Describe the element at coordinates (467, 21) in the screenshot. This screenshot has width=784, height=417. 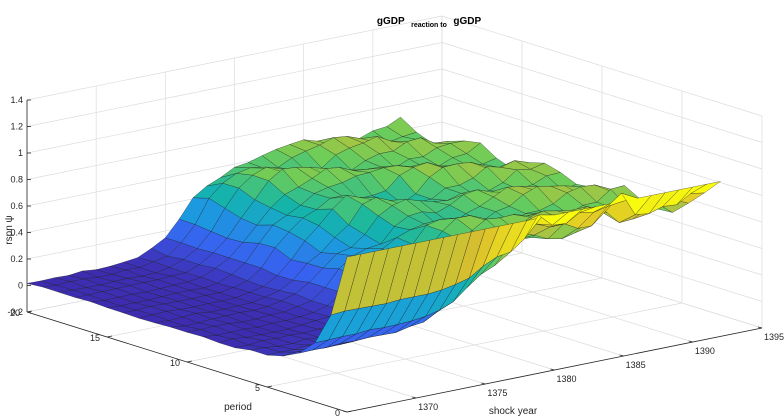
I see `chart-title-main-2: gGDP` at that location.